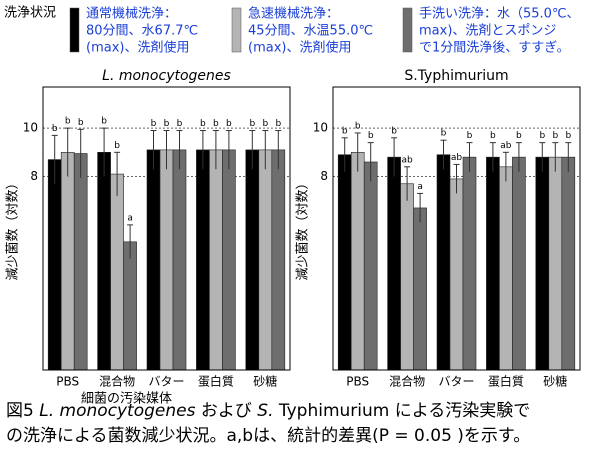 This screenshot has width=600, height=451. Describe the element at coordinates (166, 76) in the screenshot. I see `panel-title: L. monocytogenes` at that location.